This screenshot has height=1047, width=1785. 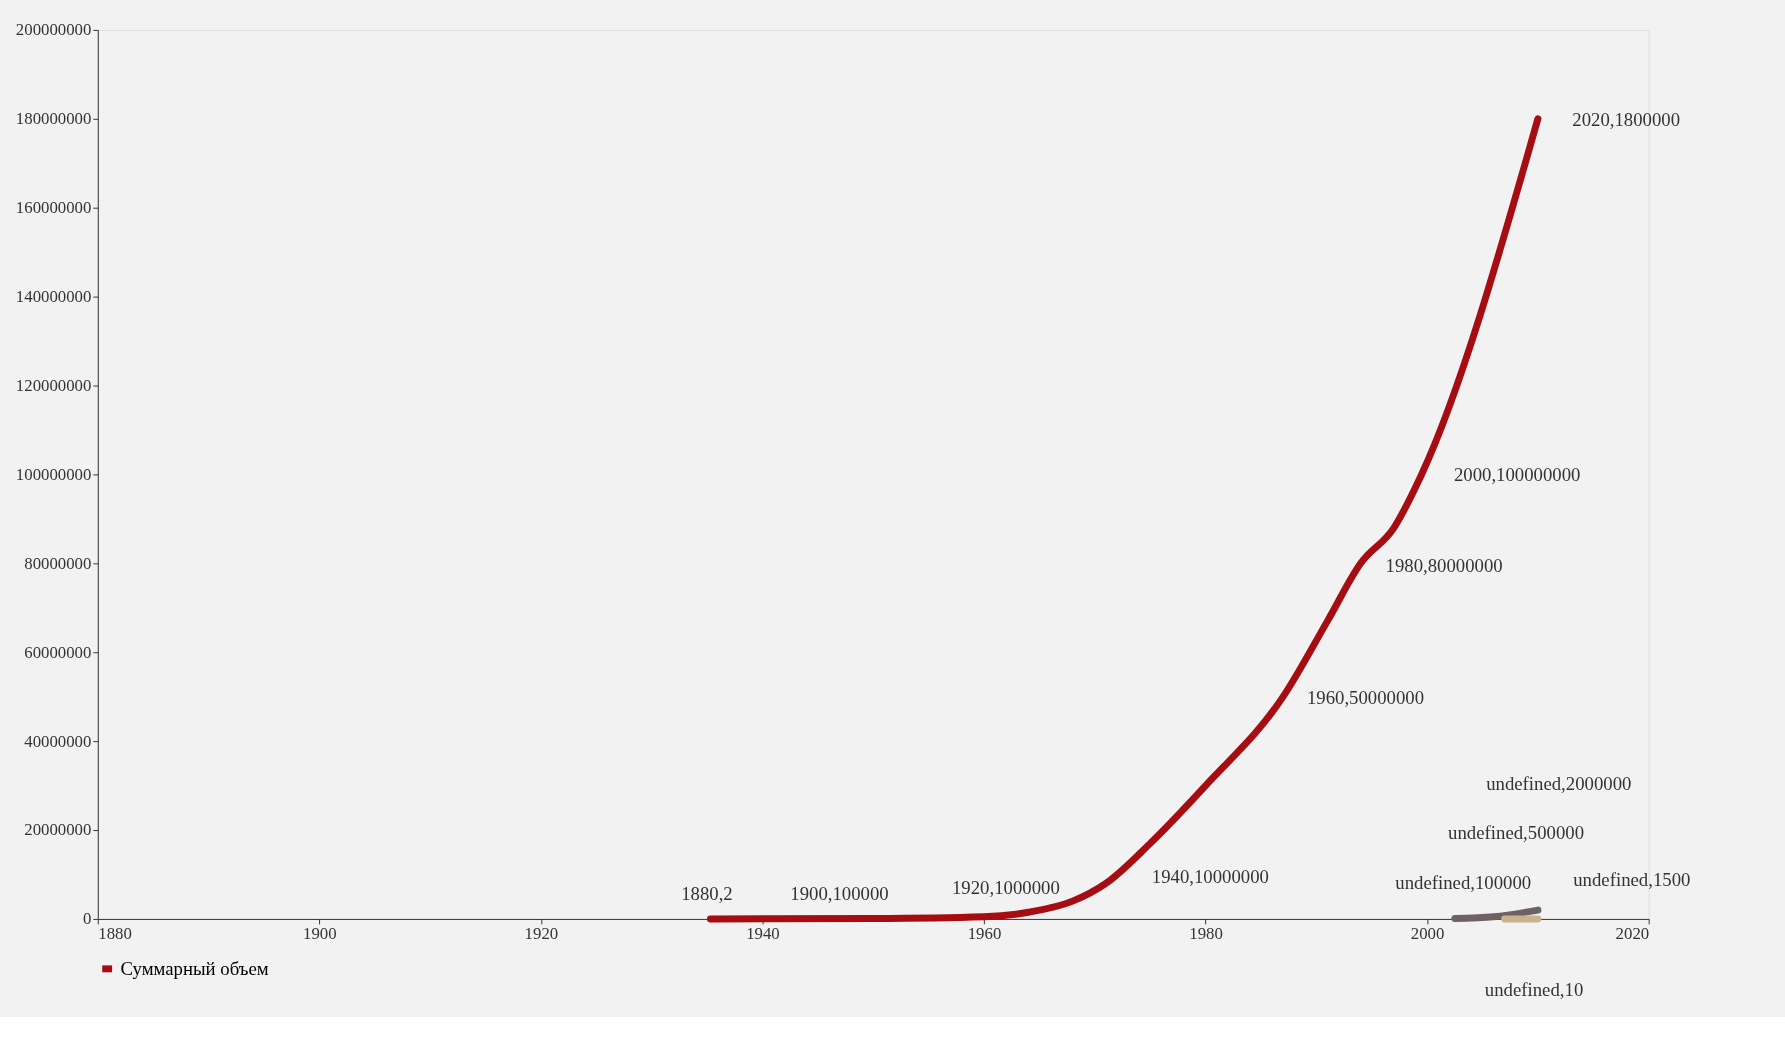 I want to click on y-tick-label: 180000000, so click(x=53, y=119).